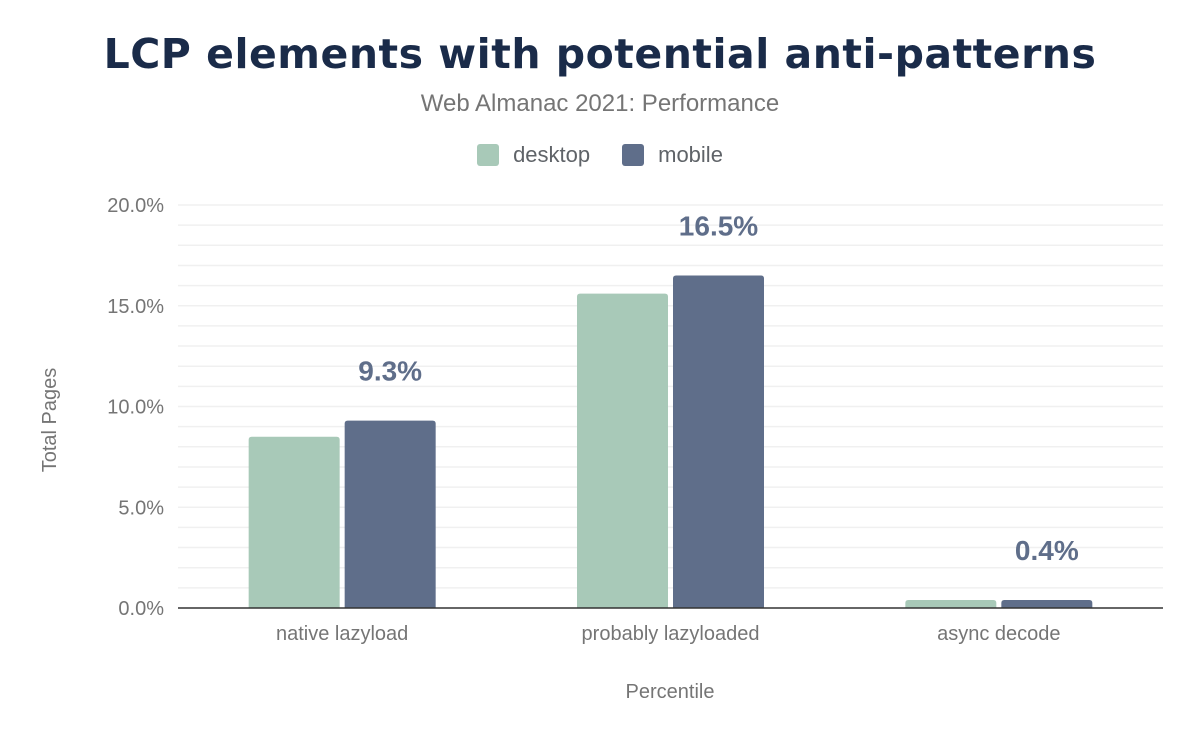 The width and height of the screenshot is (1200, 742). What do you see at coordinates (50, 420) in the screenshot?
I see `y-axis-title: Total Pages` at bounding box center [50, 420].